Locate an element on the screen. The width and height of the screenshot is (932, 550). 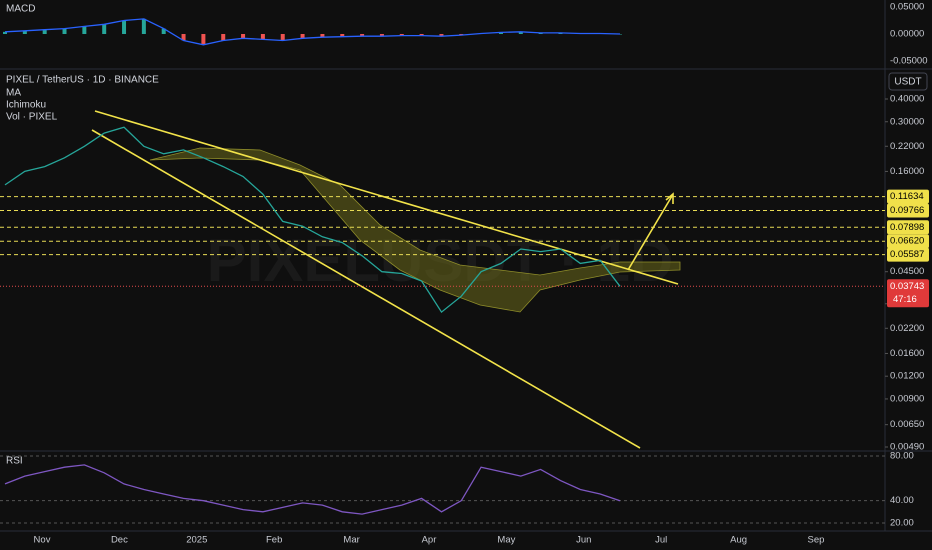
rsi-line is located at coordinates (312, 489).